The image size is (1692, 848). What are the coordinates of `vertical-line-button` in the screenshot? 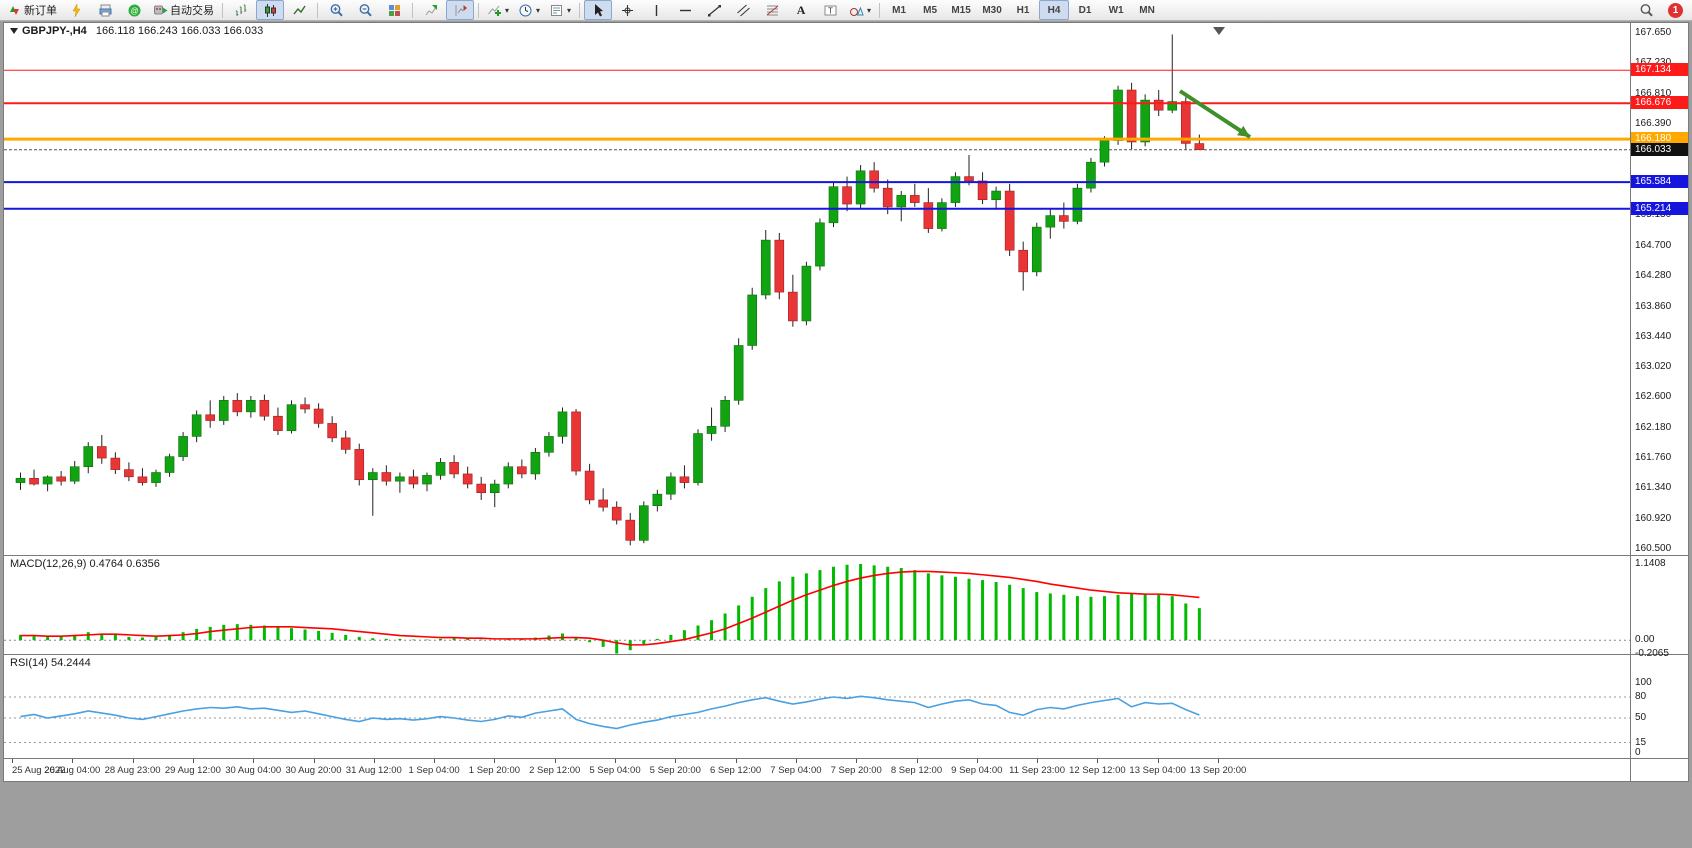 It's located at (656, 10).